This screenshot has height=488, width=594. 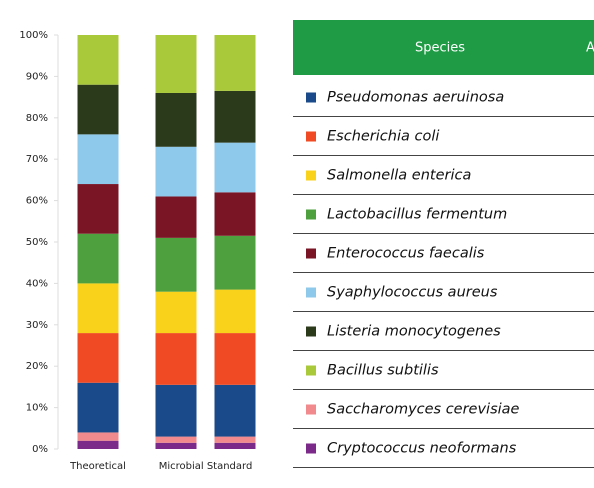 What do you see at coordinates (40, 449) in the screenshot?
I see `y-tick-label: 0%` at bounding box center [40, 449].